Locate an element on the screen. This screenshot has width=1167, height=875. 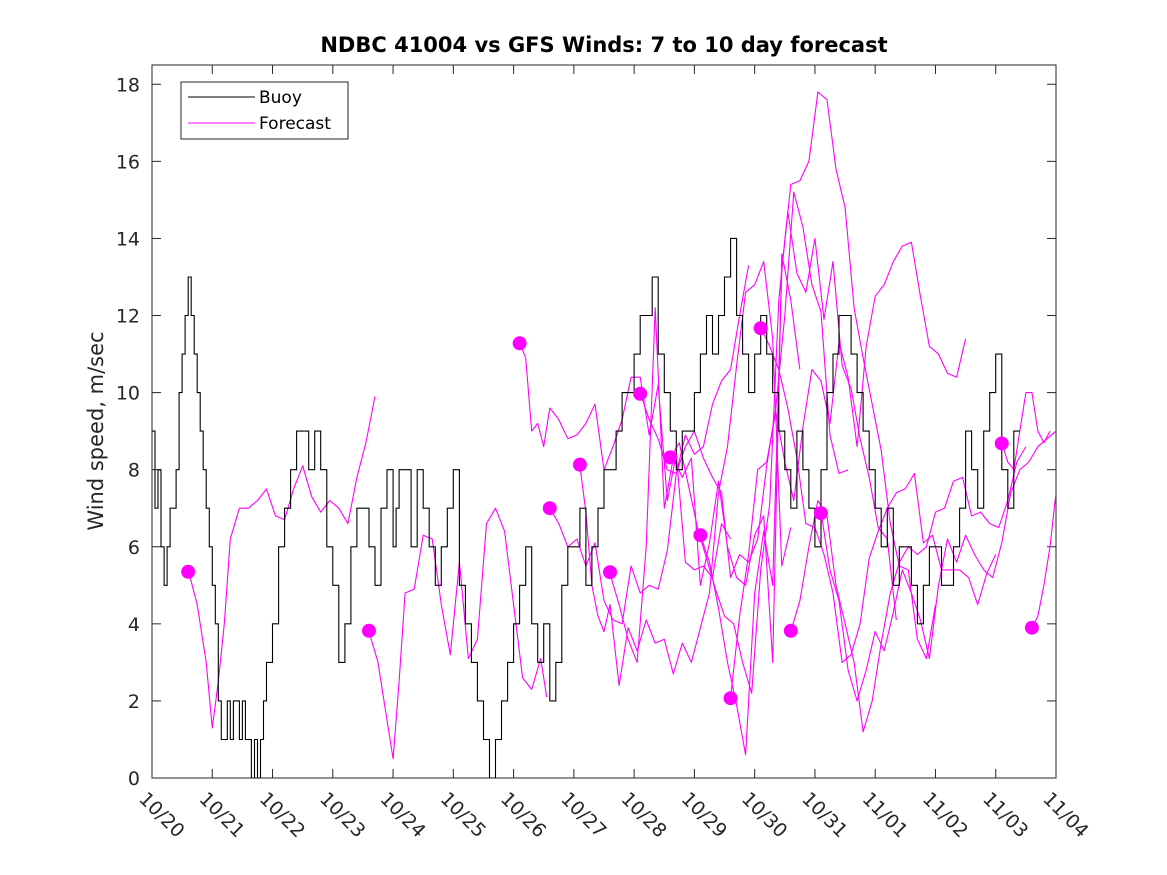
x-tick-label: 10/26 is located at coordinates (523, 815).